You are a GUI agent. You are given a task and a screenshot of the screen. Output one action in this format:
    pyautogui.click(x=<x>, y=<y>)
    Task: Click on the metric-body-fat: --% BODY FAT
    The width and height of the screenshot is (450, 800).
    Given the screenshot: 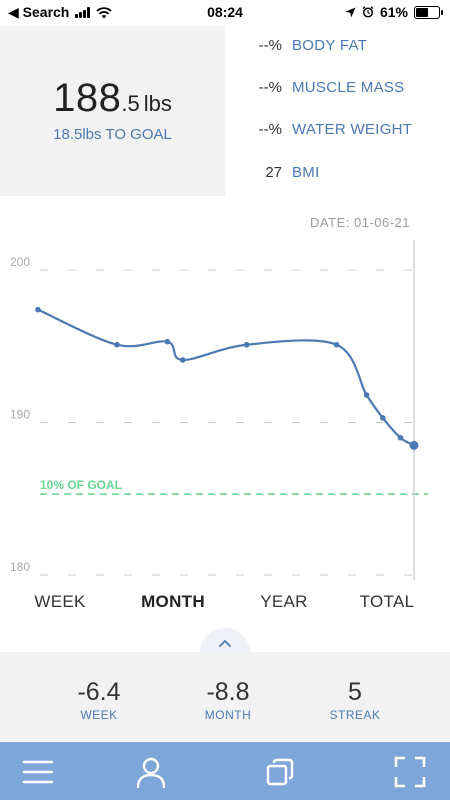 What is the action you would take?
    pyautogui.click(x=298, y=45)
    